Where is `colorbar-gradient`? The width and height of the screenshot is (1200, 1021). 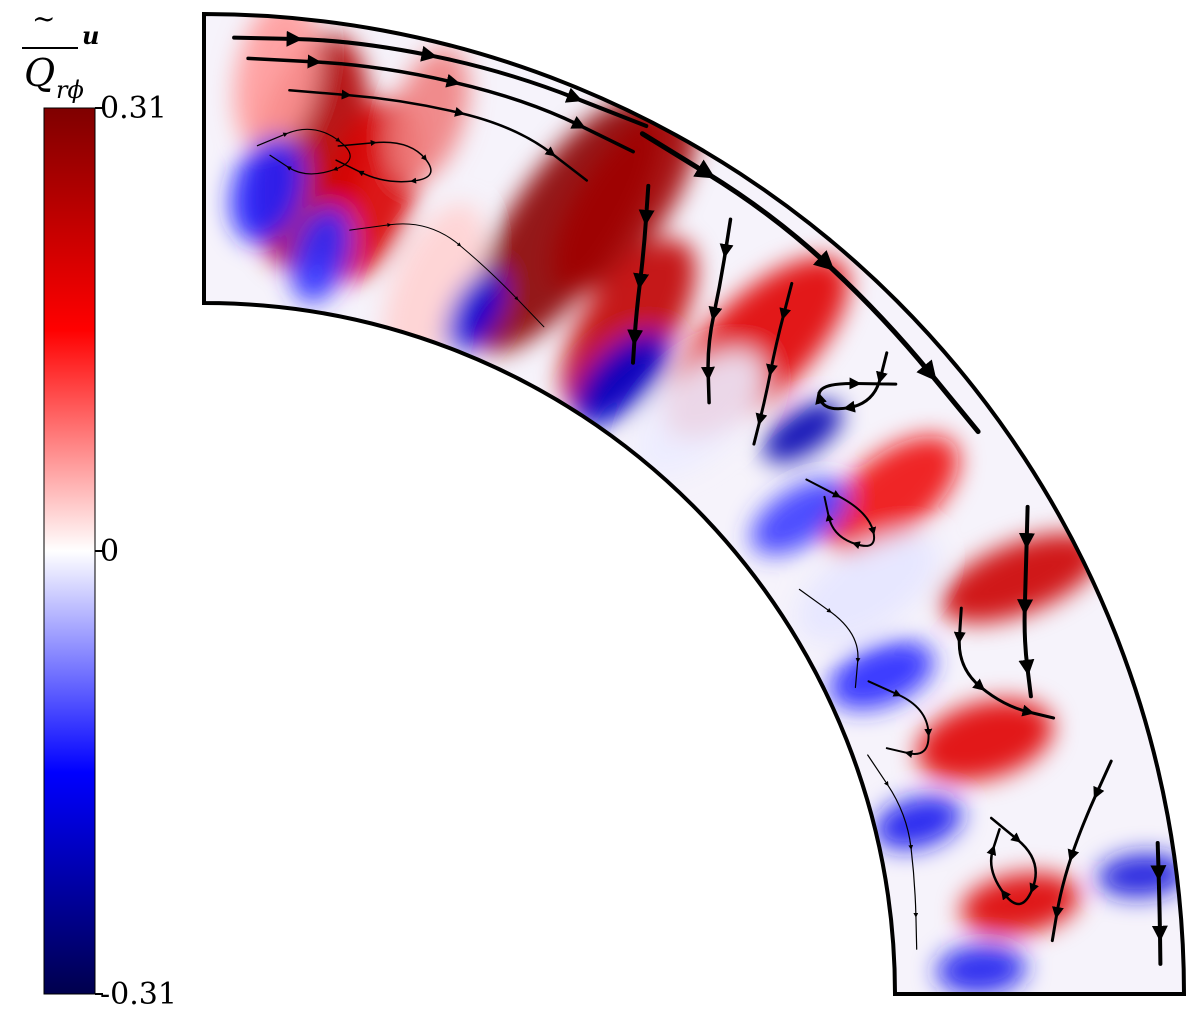 colorbar-gradient is located at coordinates (69, 551).